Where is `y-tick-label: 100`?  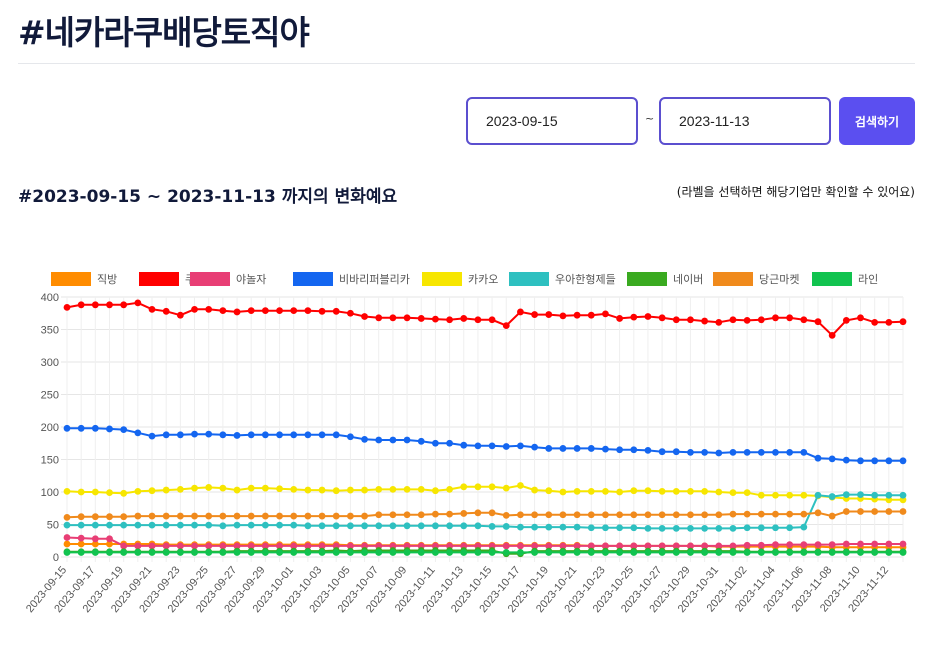
y-tick-label: 100 is located at coordinates (50, 493).